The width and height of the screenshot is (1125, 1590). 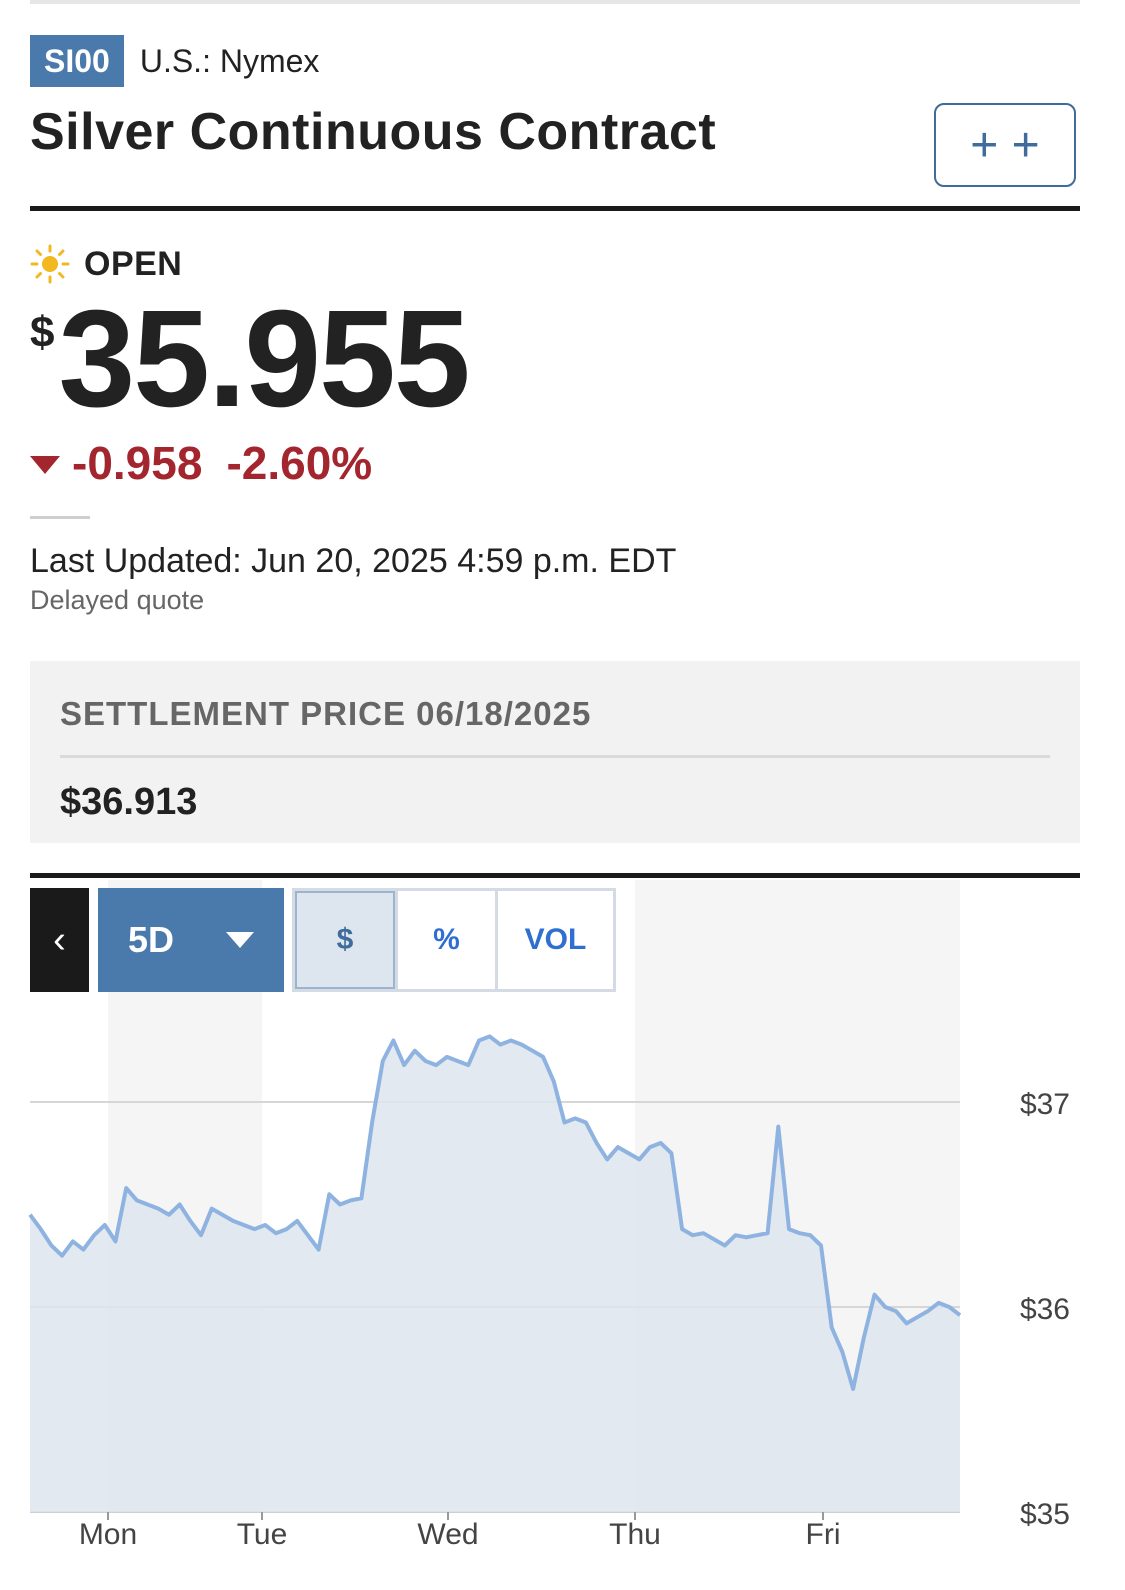 I want to click on top-divider, so click(x=555, y=2).